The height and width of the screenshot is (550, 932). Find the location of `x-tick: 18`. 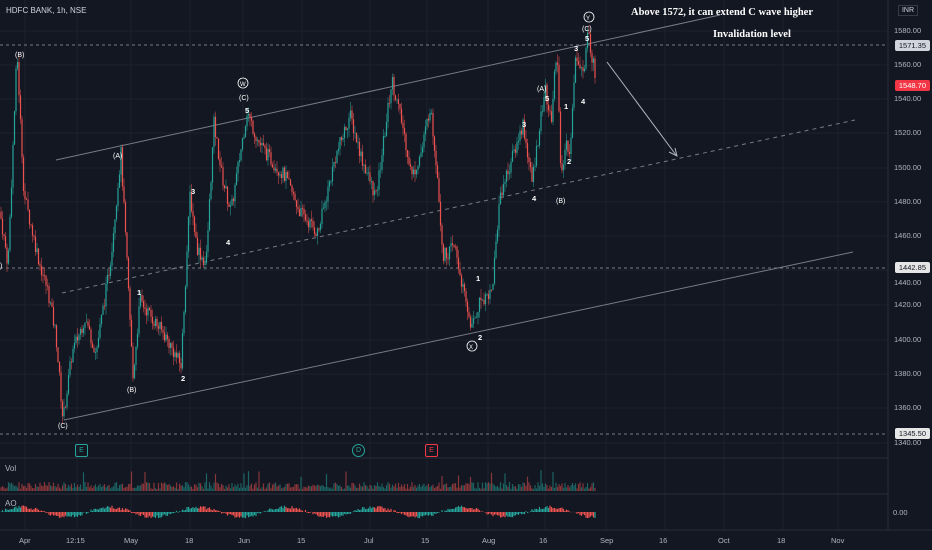

x-tick: 18 is located at coordinates (781, 540).